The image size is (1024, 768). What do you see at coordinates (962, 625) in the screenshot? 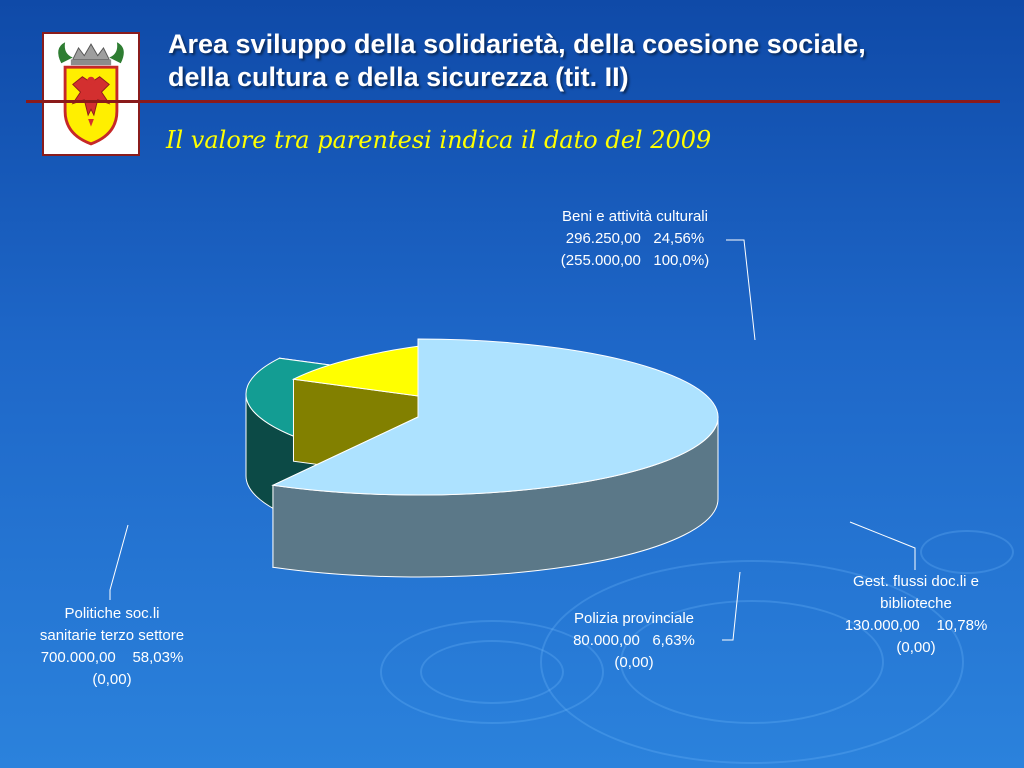
I see `label-gestione-percent: 10,78%` at bounding box center [962, 625].